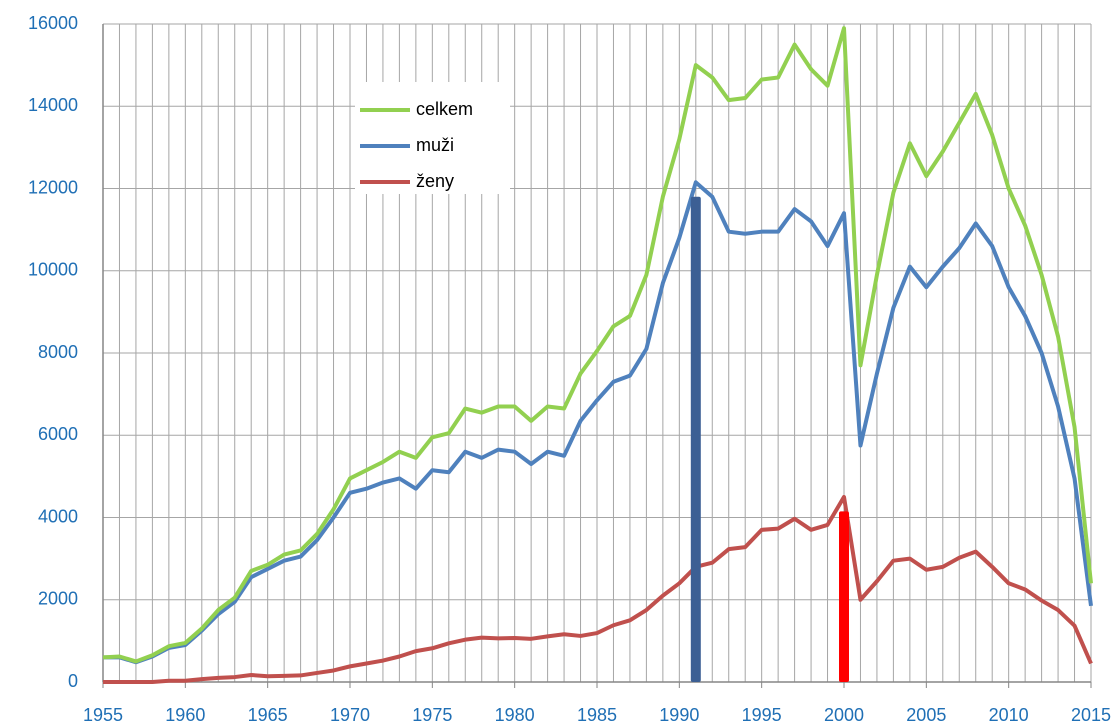 Image resolution: width=1120 pixels, height=728 pixels. Describe the element at coordinates (53, 270) in the screenshot. I see `y-tick-label: 10000` at that location.